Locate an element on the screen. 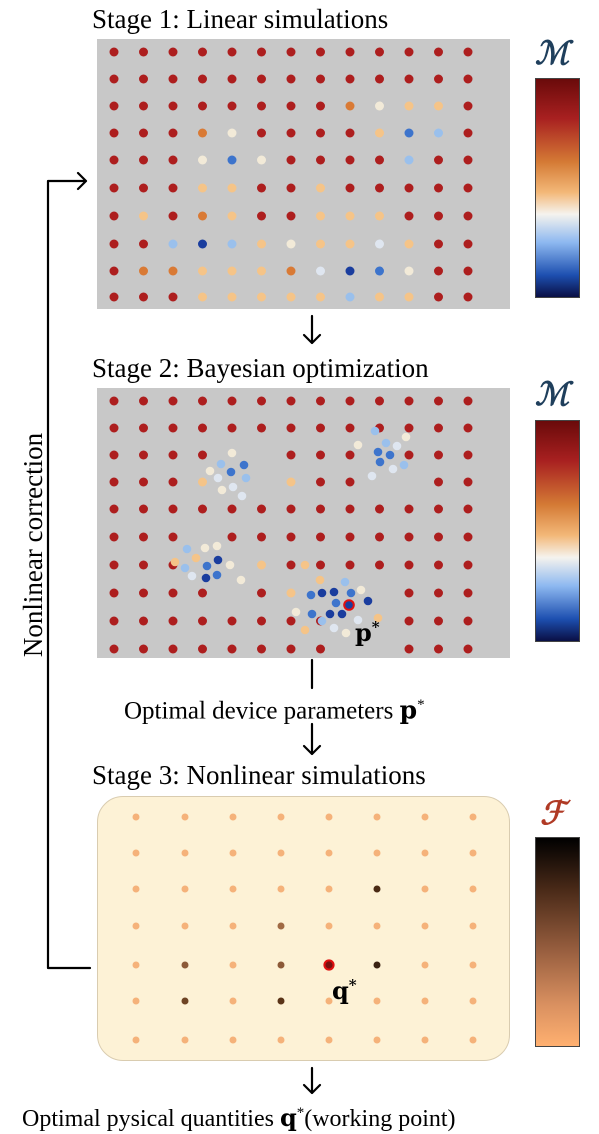  stage1-dots is located at coordinates (291, 174).